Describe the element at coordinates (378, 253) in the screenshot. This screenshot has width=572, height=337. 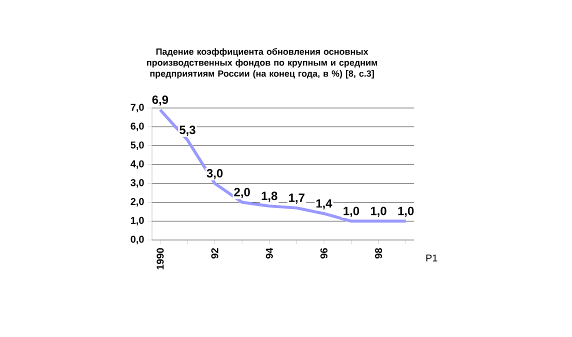
I see `x-tick-label: 98` at that location.